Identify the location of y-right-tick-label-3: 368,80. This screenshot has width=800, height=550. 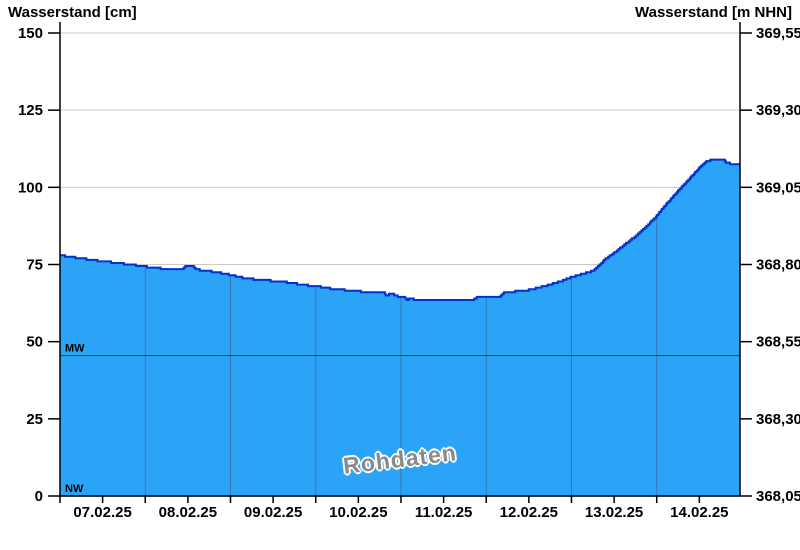
(778, 265).